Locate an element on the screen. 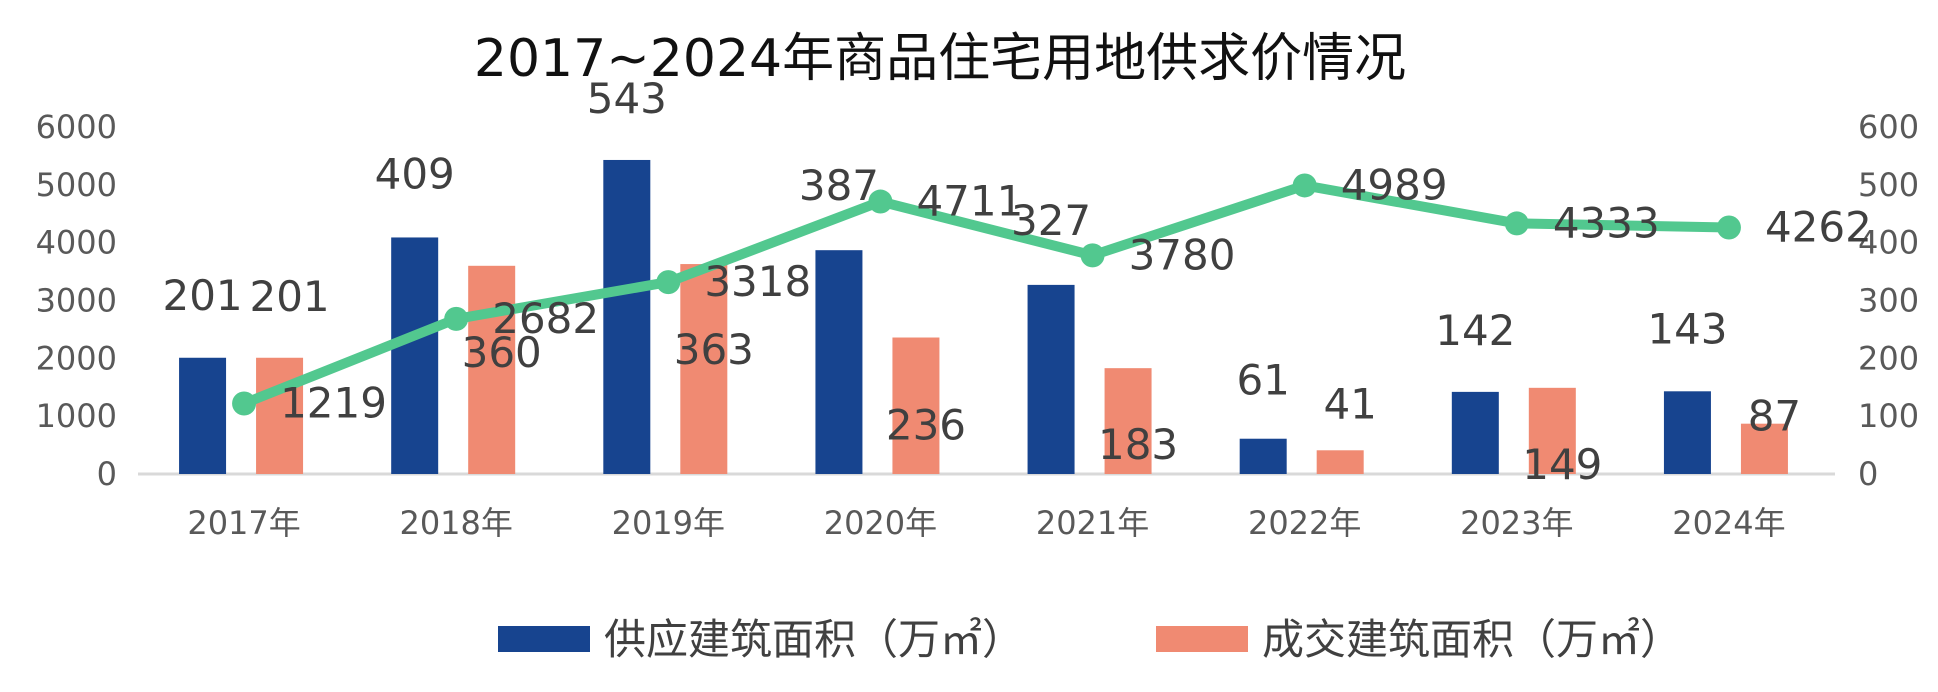 The width and height of the screenshot is (1938, 692). y-left-tick-label: 6000 is located at coordinates (76, 127).